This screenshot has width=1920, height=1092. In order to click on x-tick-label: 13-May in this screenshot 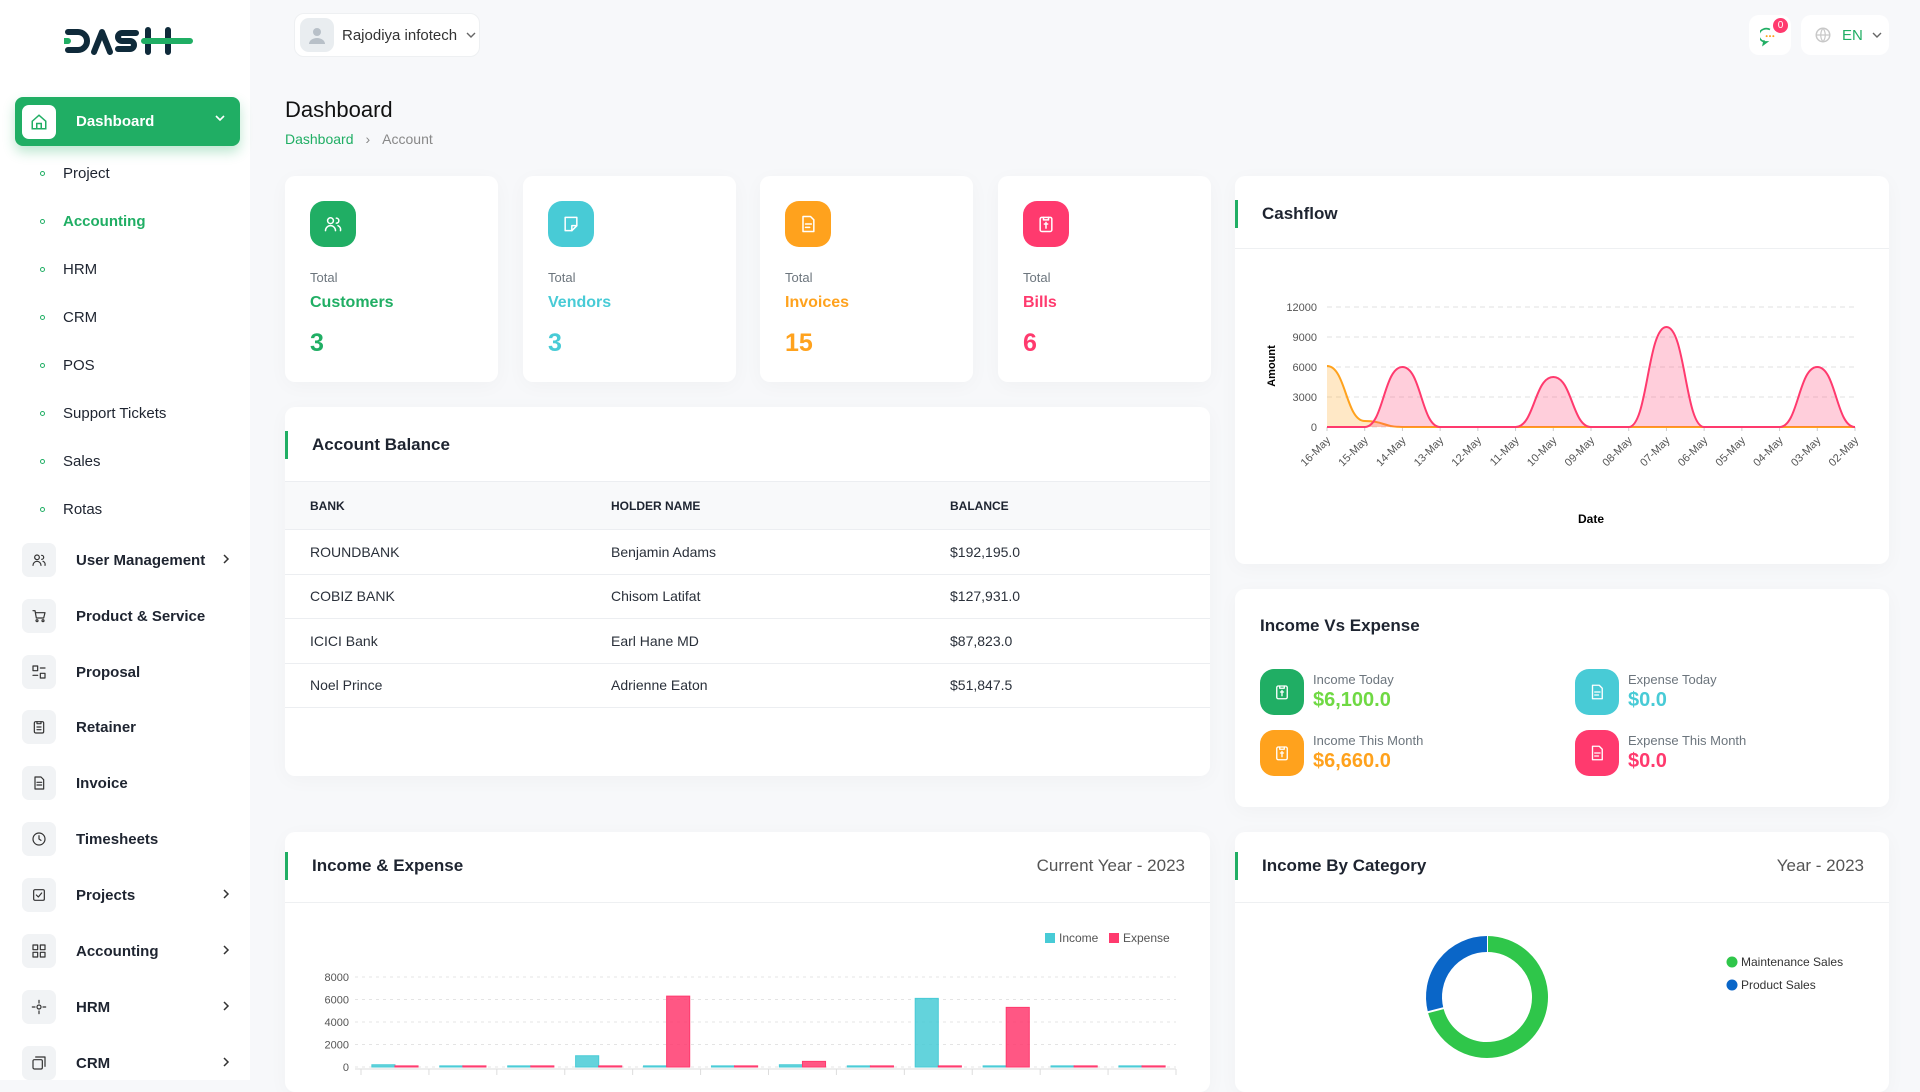, I will do `click(1429, 451)`.